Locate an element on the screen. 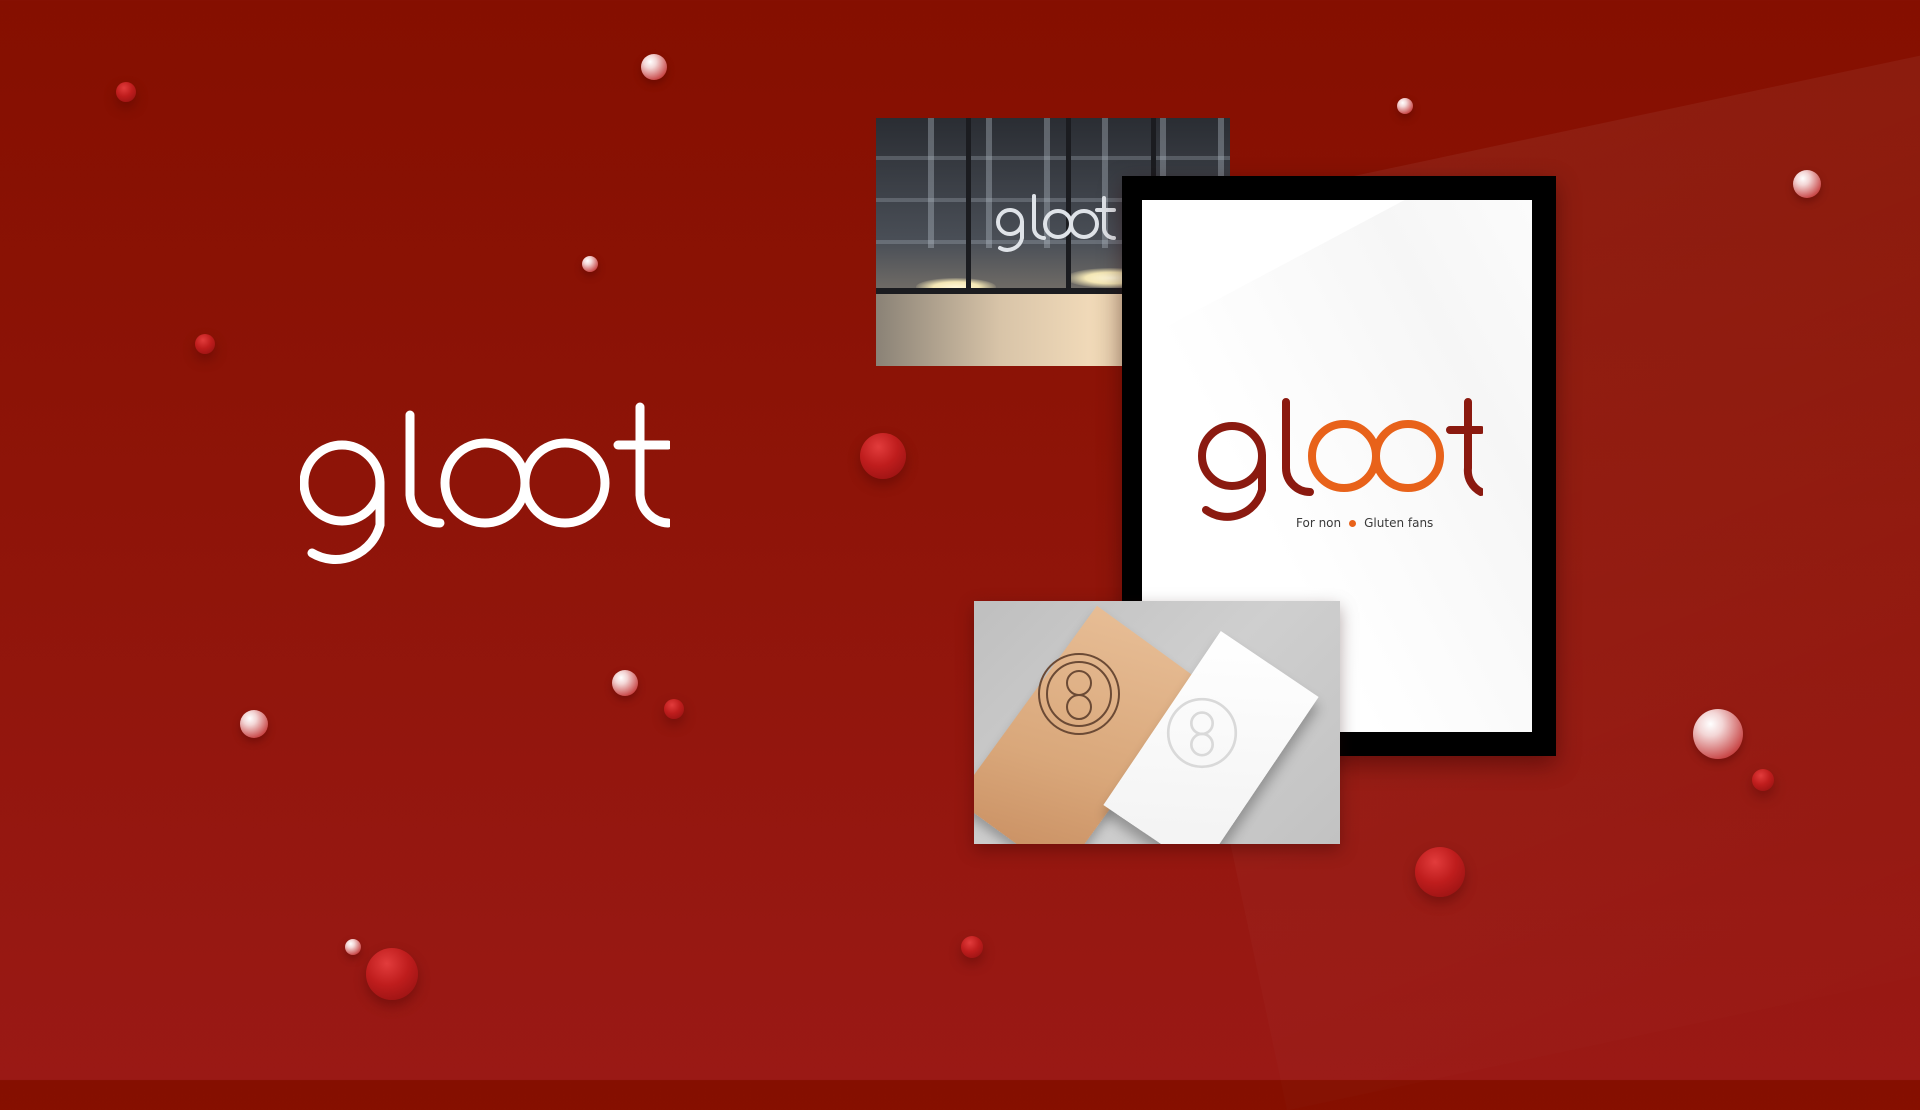  gloot-wordmark-logo is located at coordinates (485, 483).